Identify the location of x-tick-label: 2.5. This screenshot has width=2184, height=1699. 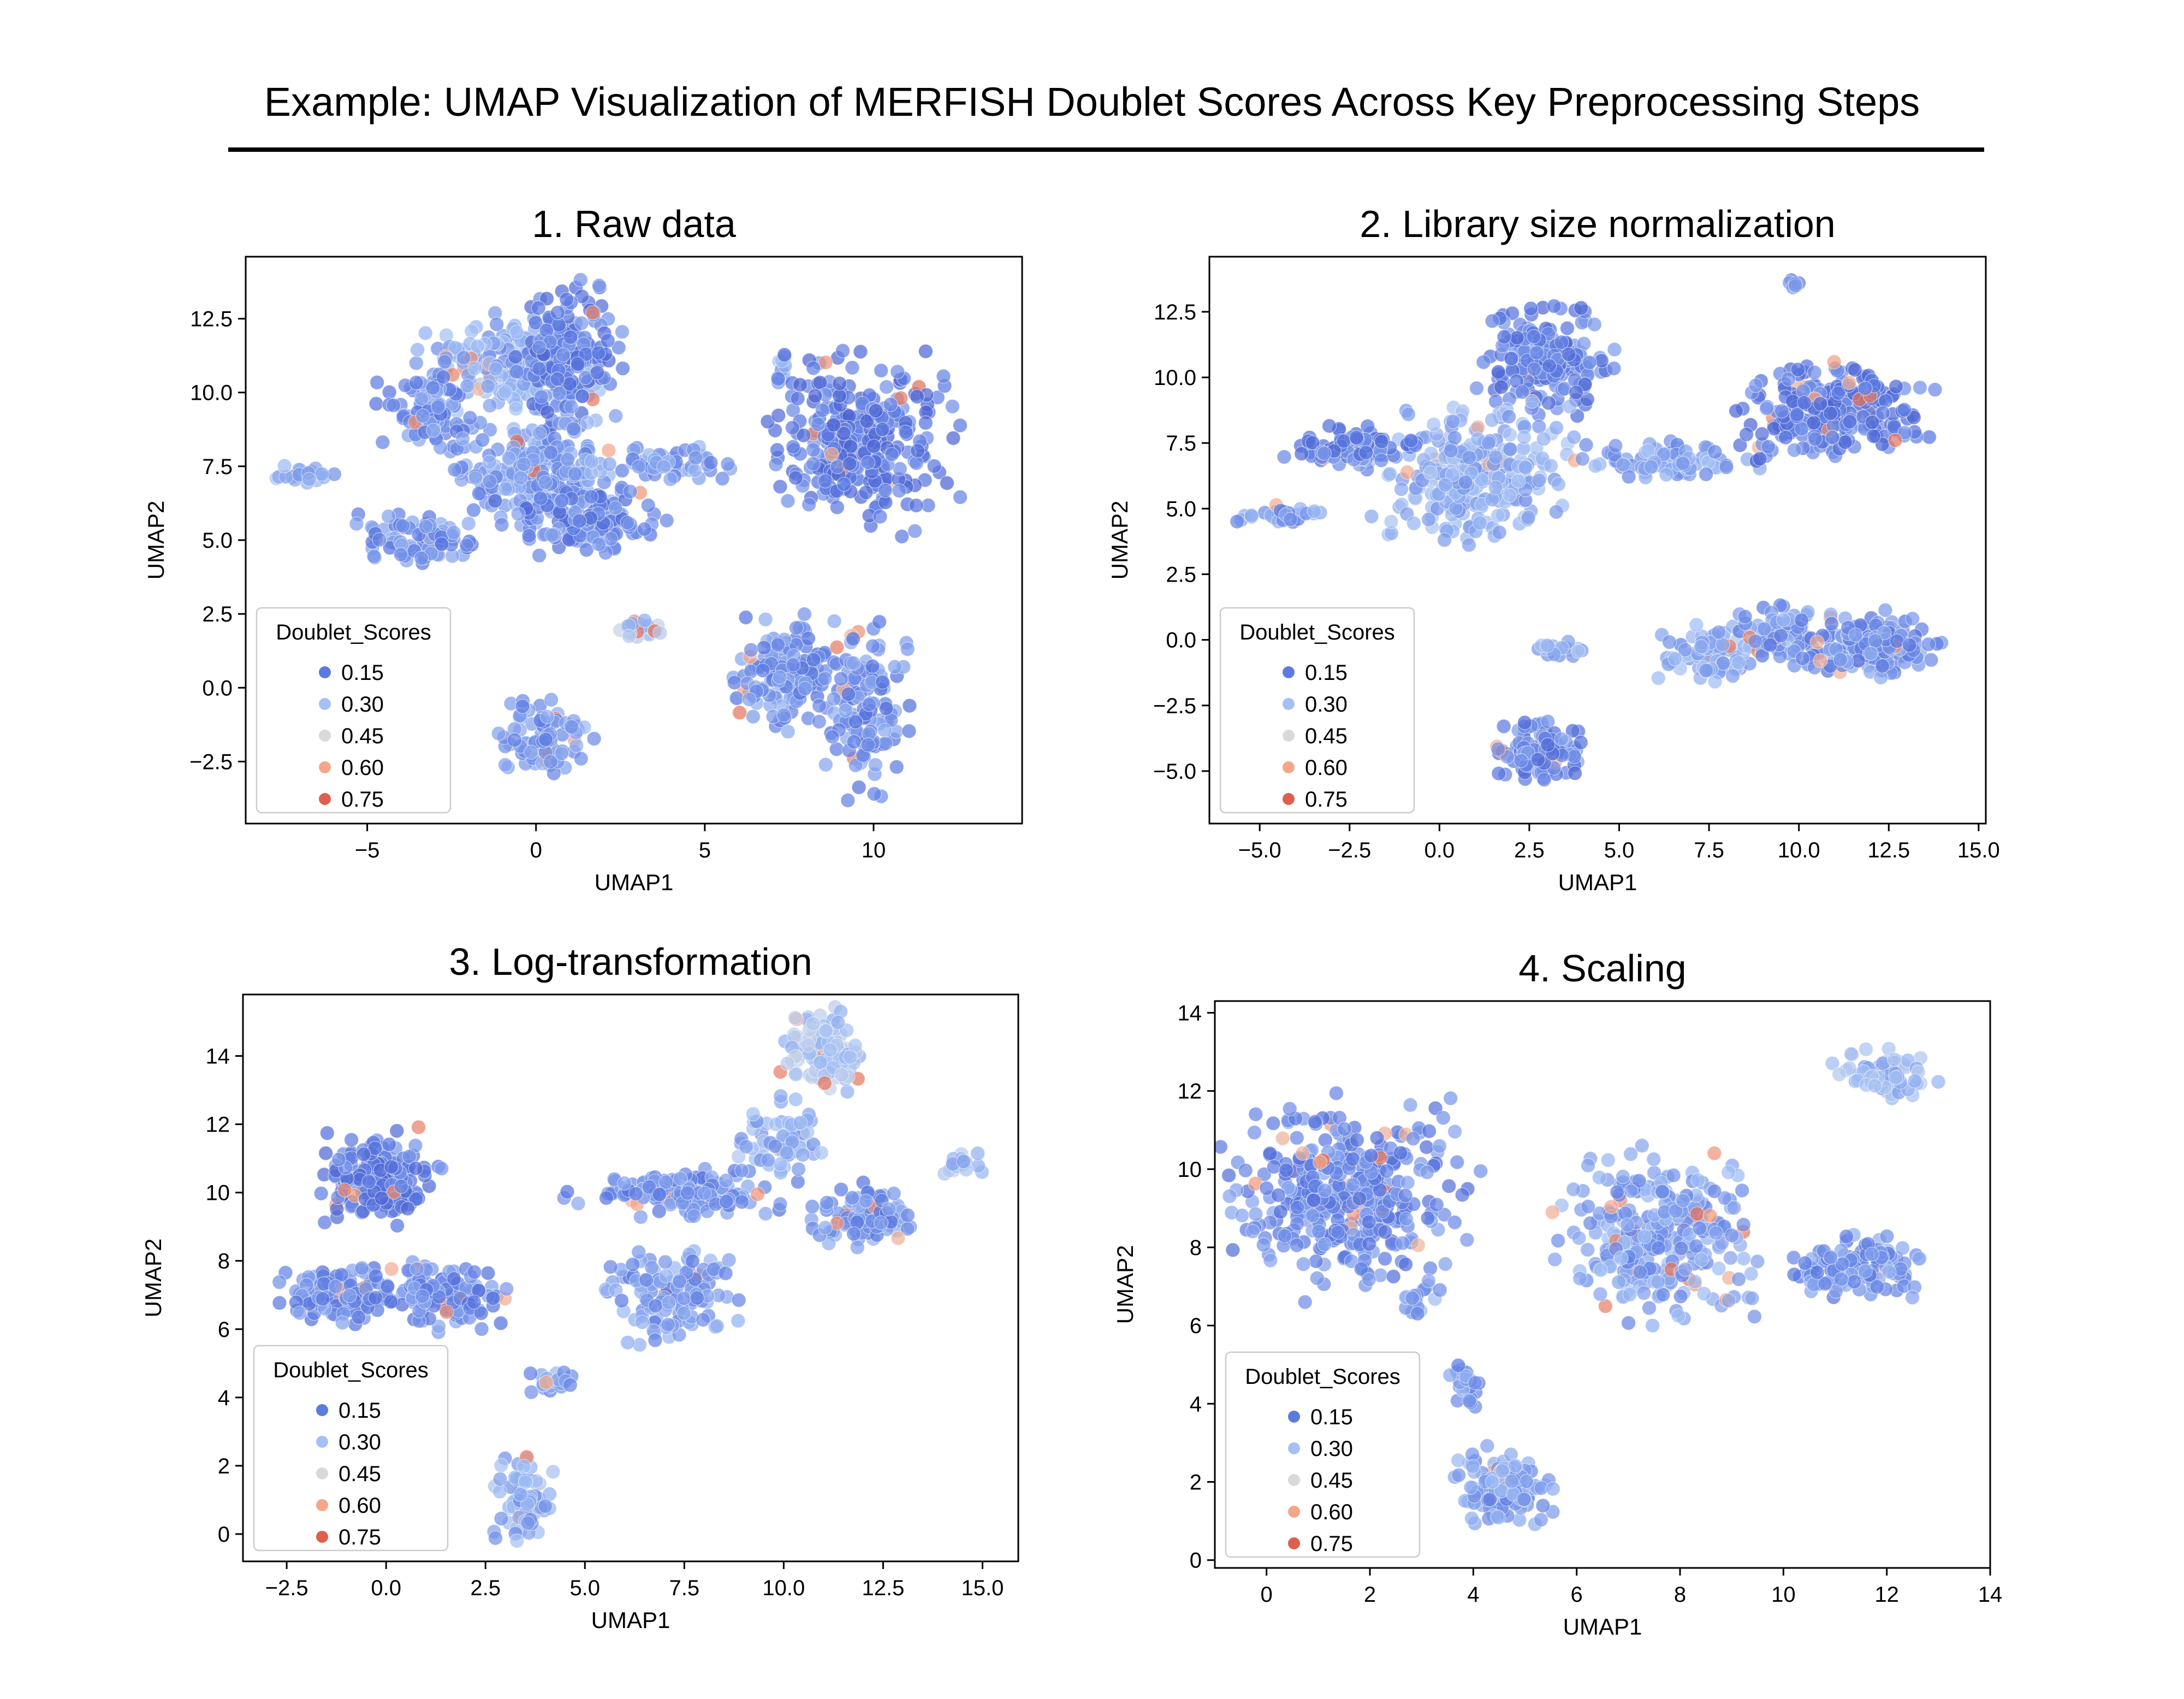
(1529, 850).